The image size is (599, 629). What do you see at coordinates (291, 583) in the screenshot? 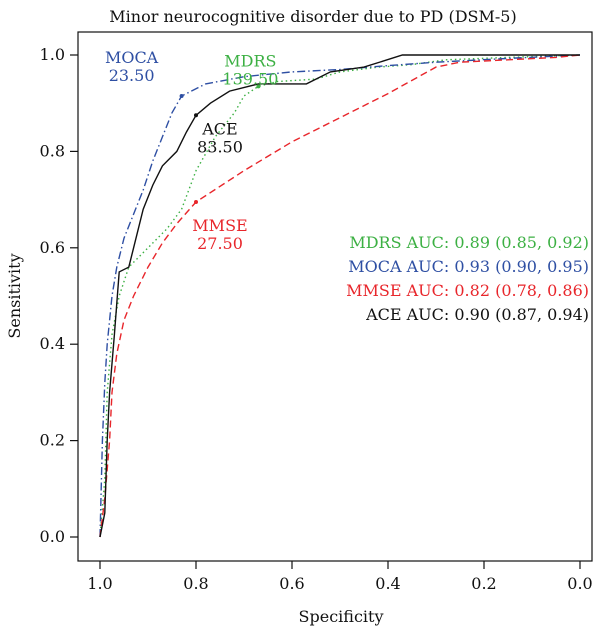
I see `x-tick-label: 0.6` at bounding box center [291, 583].